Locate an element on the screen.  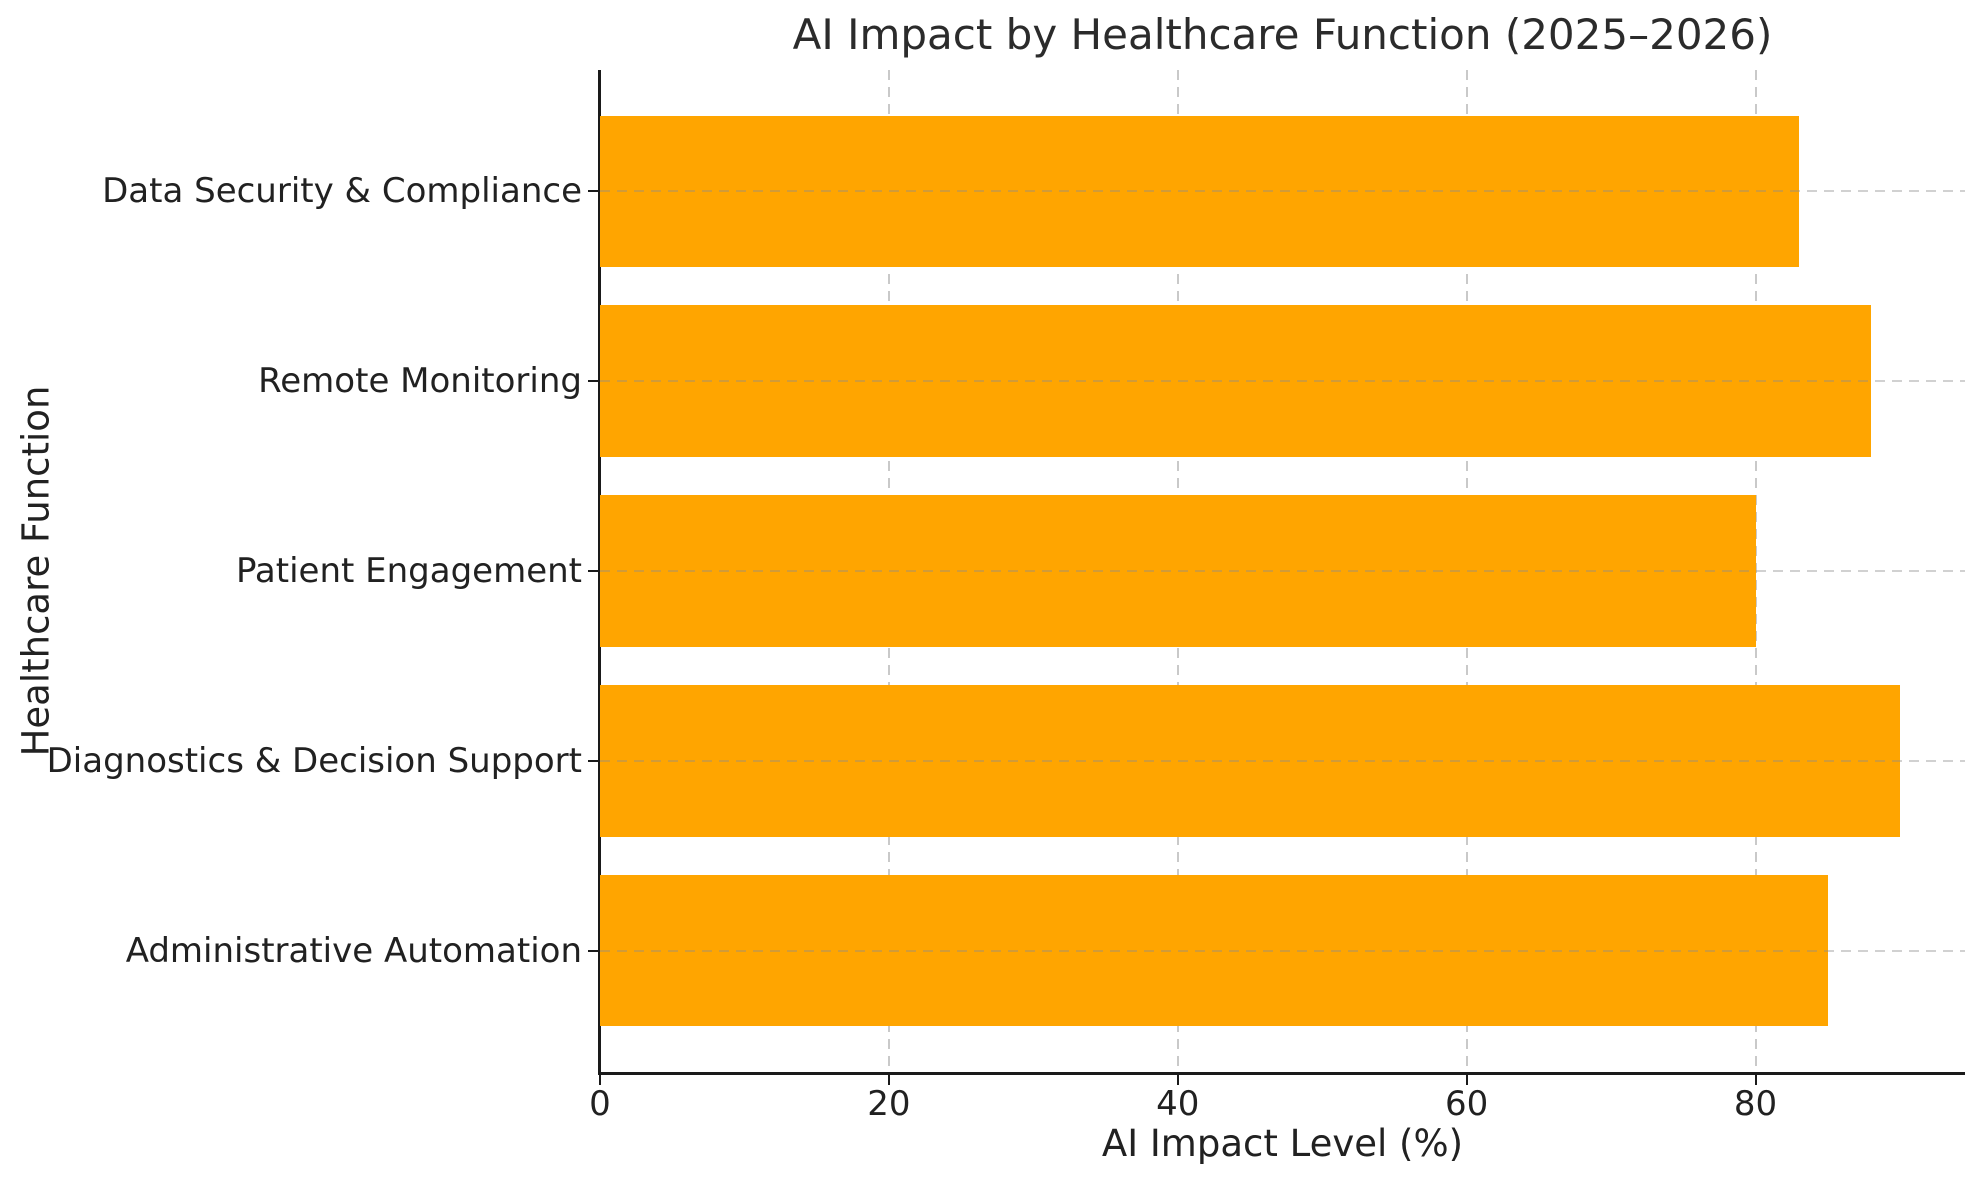
x-tick-label: 80 is located at coordinates (1755, 1104).